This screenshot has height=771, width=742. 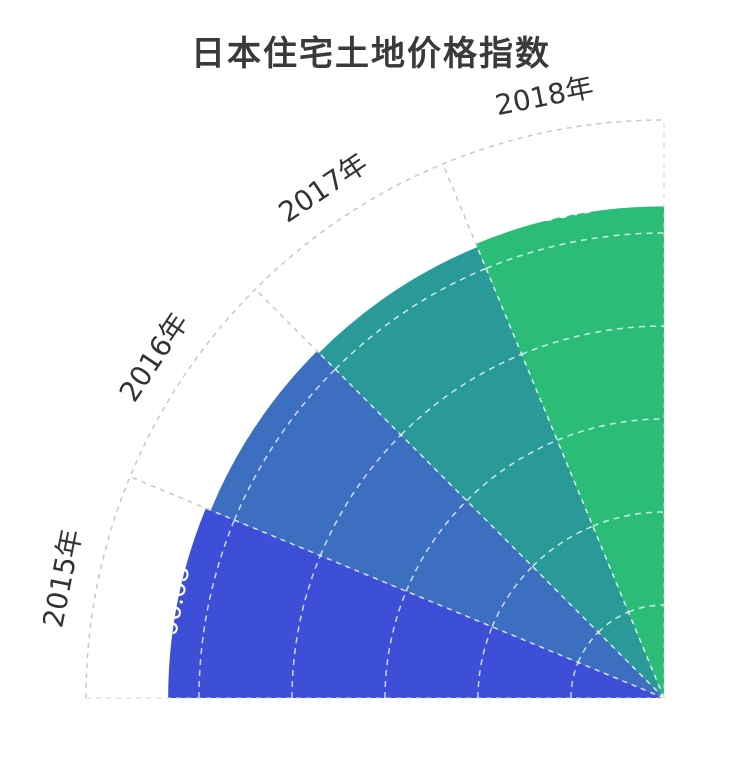 What do you see at coordinates (544, 96) in the screenshot?
I see `category-label-3: 2018年` at bounding box center [544, 96].